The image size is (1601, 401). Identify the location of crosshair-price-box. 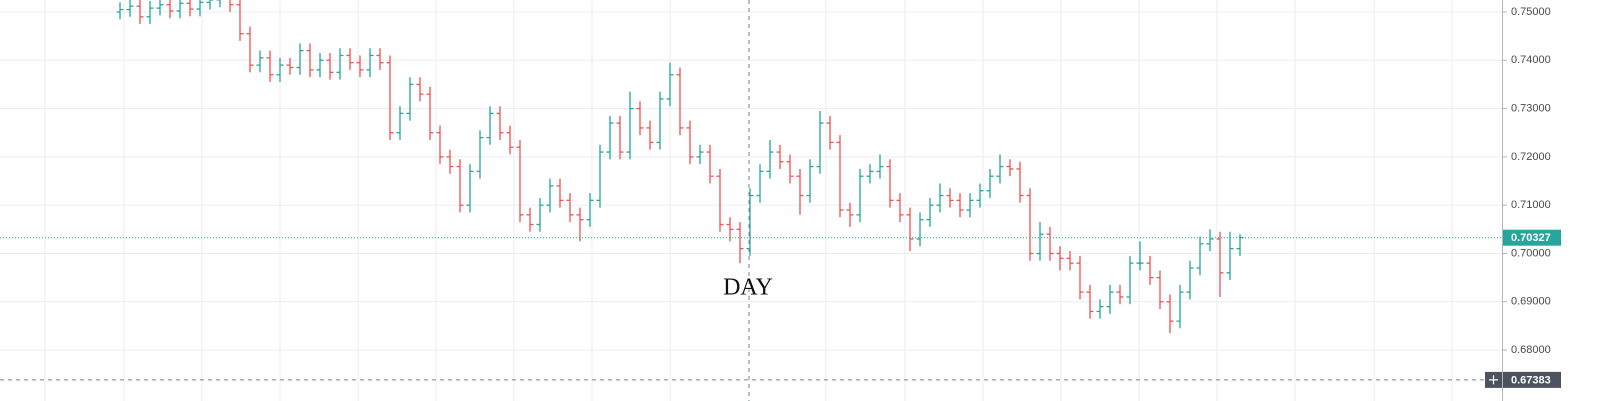
(1532, 379).